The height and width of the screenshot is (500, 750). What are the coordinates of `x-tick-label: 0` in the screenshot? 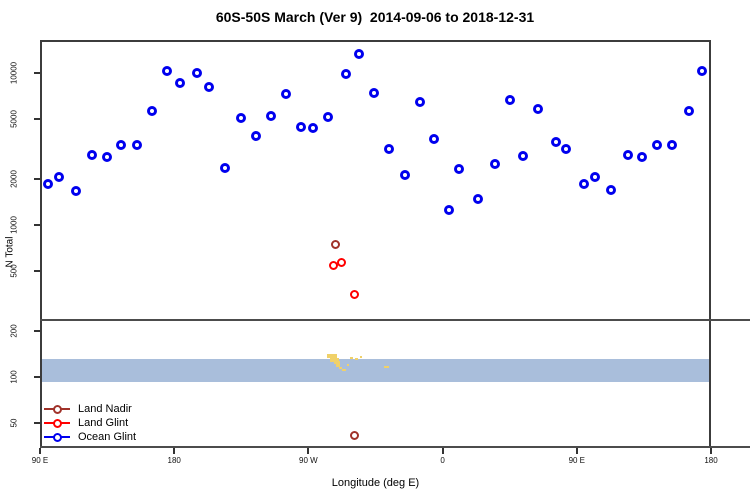 It's located at (442, 460).